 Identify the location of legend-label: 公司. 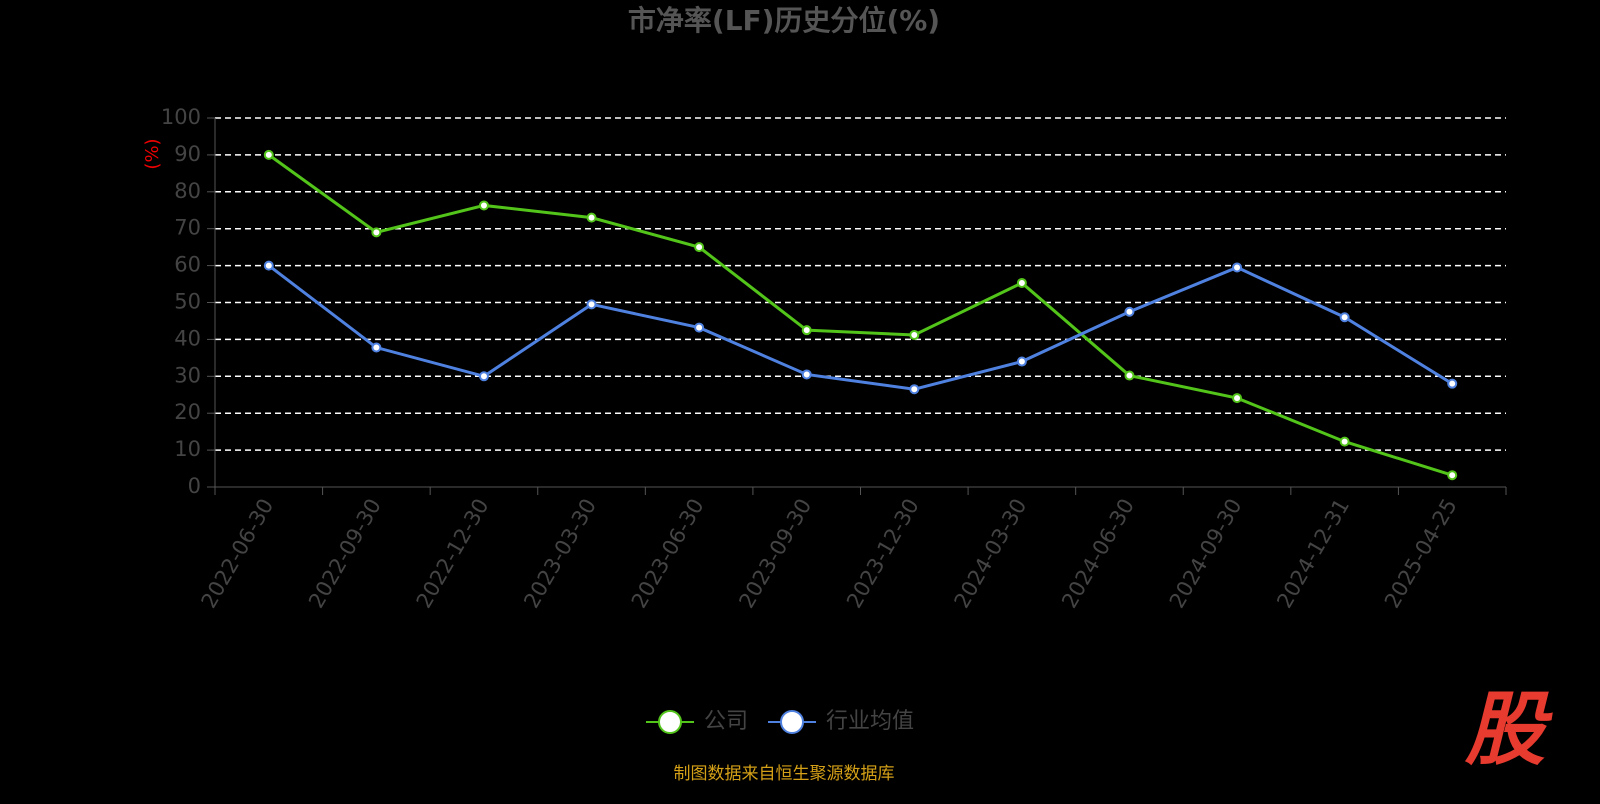
(726, 721).